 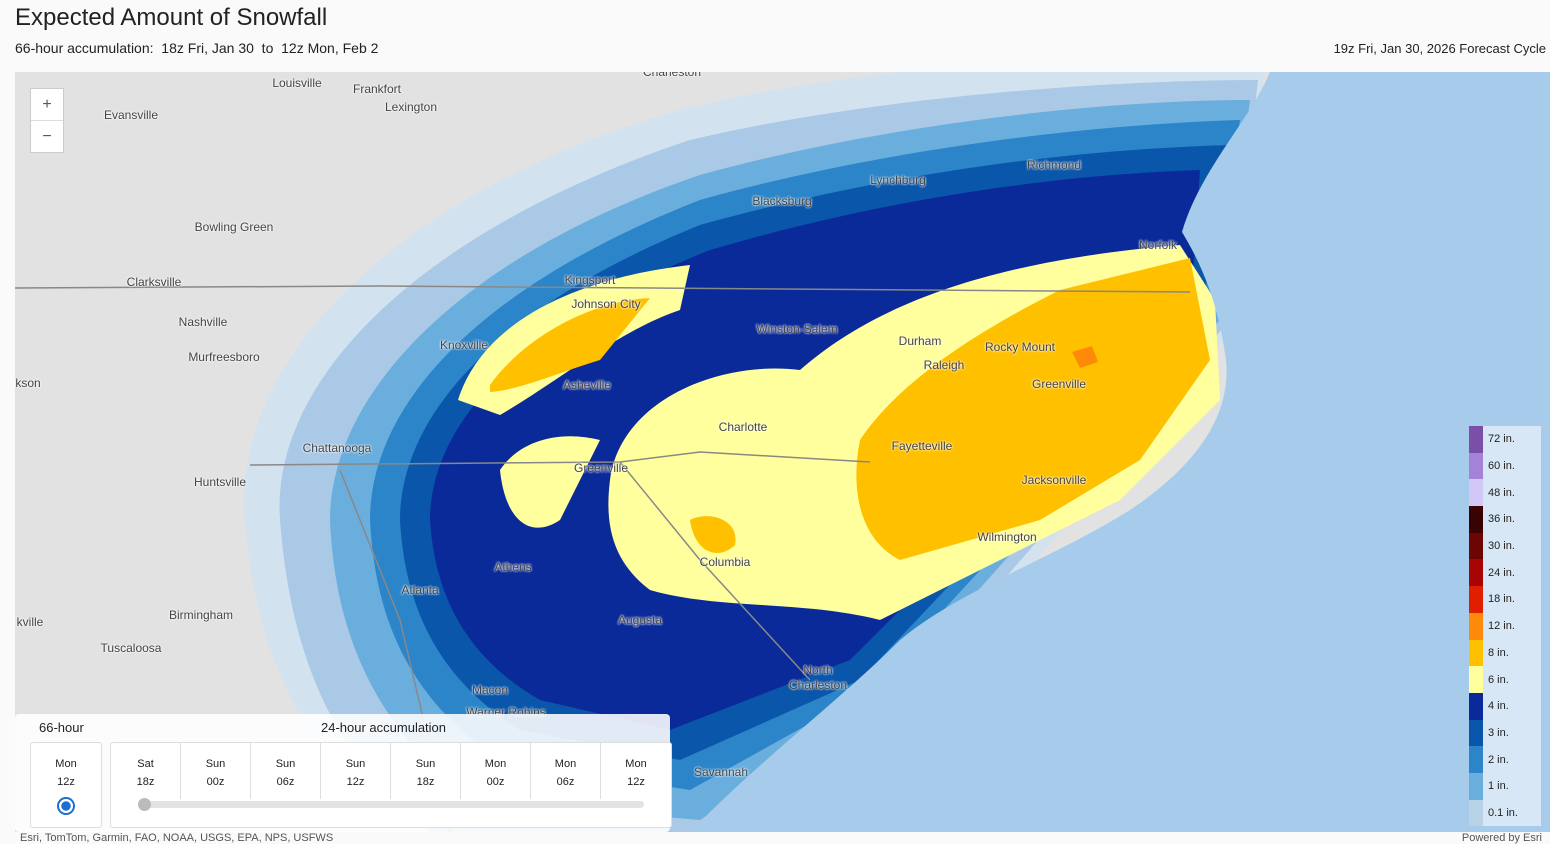 I want to click on legend-label: 12 in., so click(x=1501, y=626).